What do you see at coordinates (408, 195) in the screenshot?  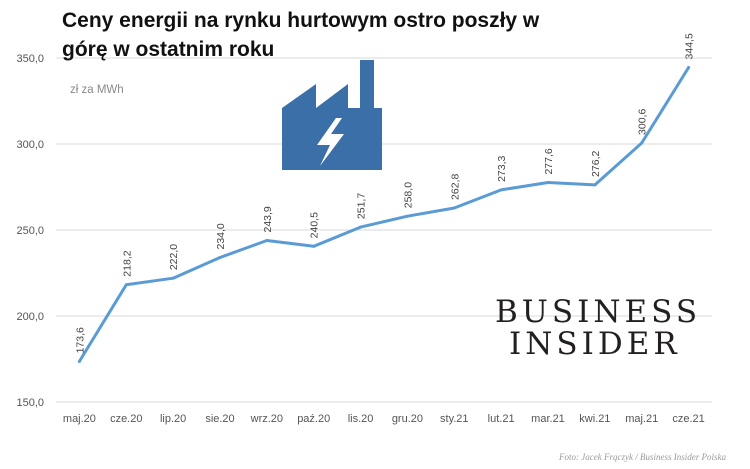 I see `data-label: 258,0` at bounding box center [408, 195].